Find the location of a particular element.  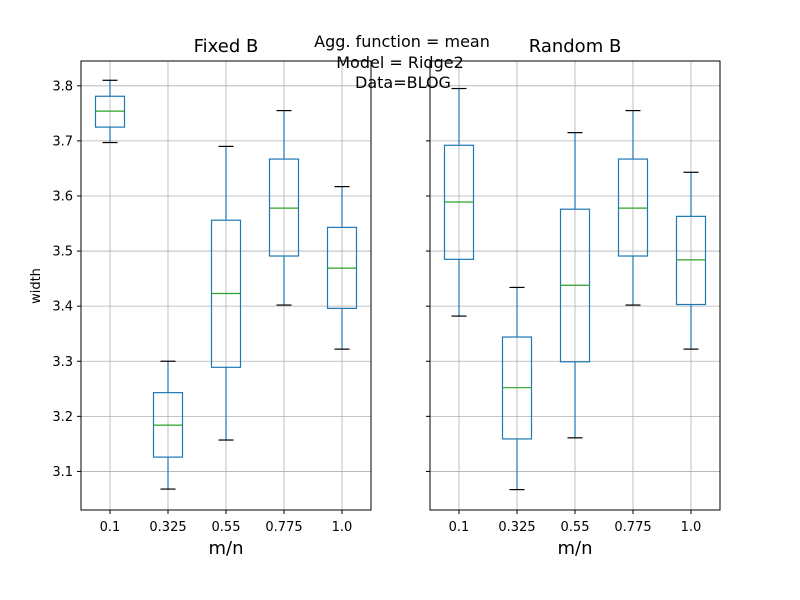

y-tick-label: 3.1 is located at coordinates (62, 472).